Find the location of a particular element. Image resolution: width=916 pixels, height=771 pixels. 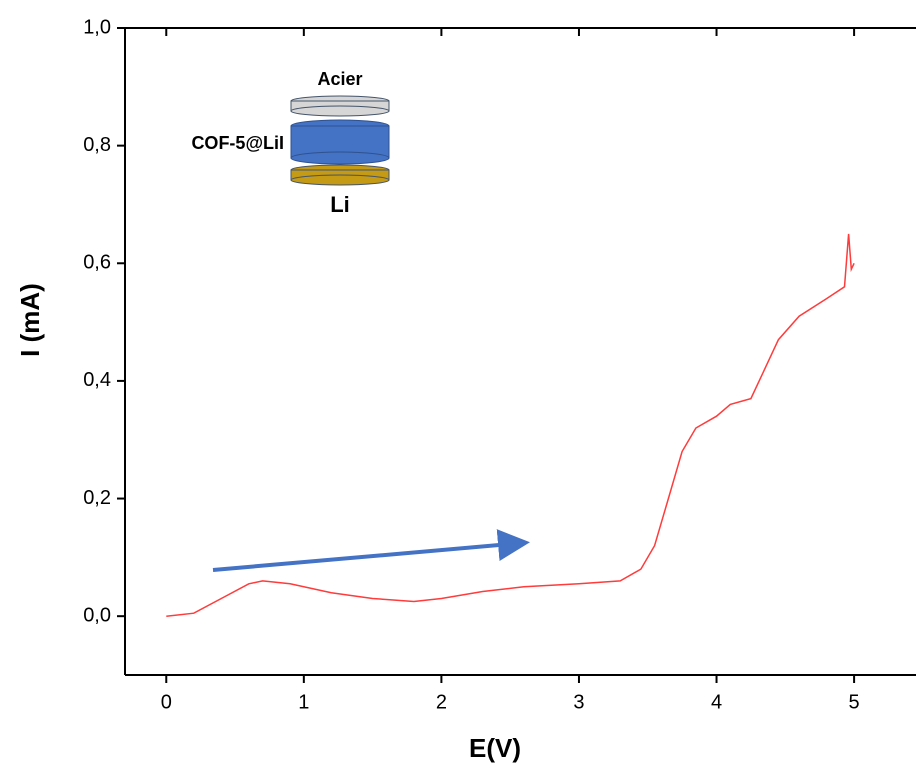

y-tick-label: 0,6 is located at coordinates (97, 263).